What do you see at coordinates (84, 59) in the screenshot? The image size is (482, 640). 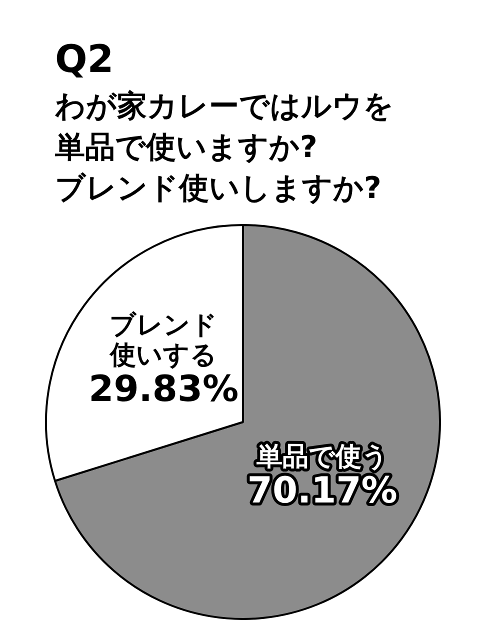 I see `chart-title: Q2` at bounding box center [84, 59].